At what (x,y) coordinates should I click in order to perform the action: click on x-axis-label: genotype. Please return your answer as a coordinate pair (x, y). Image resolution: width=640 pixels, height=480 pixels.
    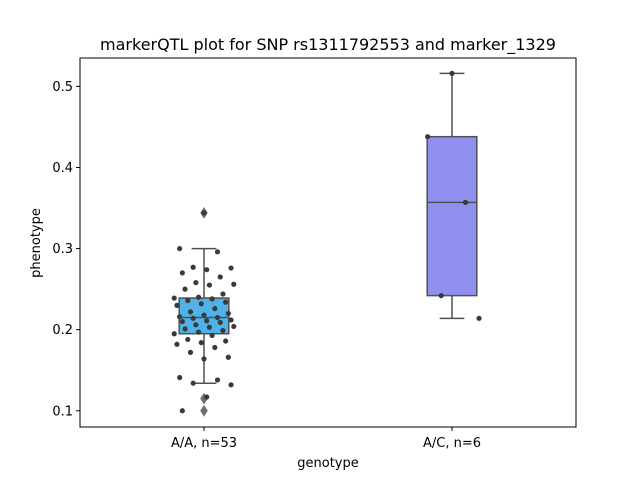
    Looking at the image, I should click on (327, 463).